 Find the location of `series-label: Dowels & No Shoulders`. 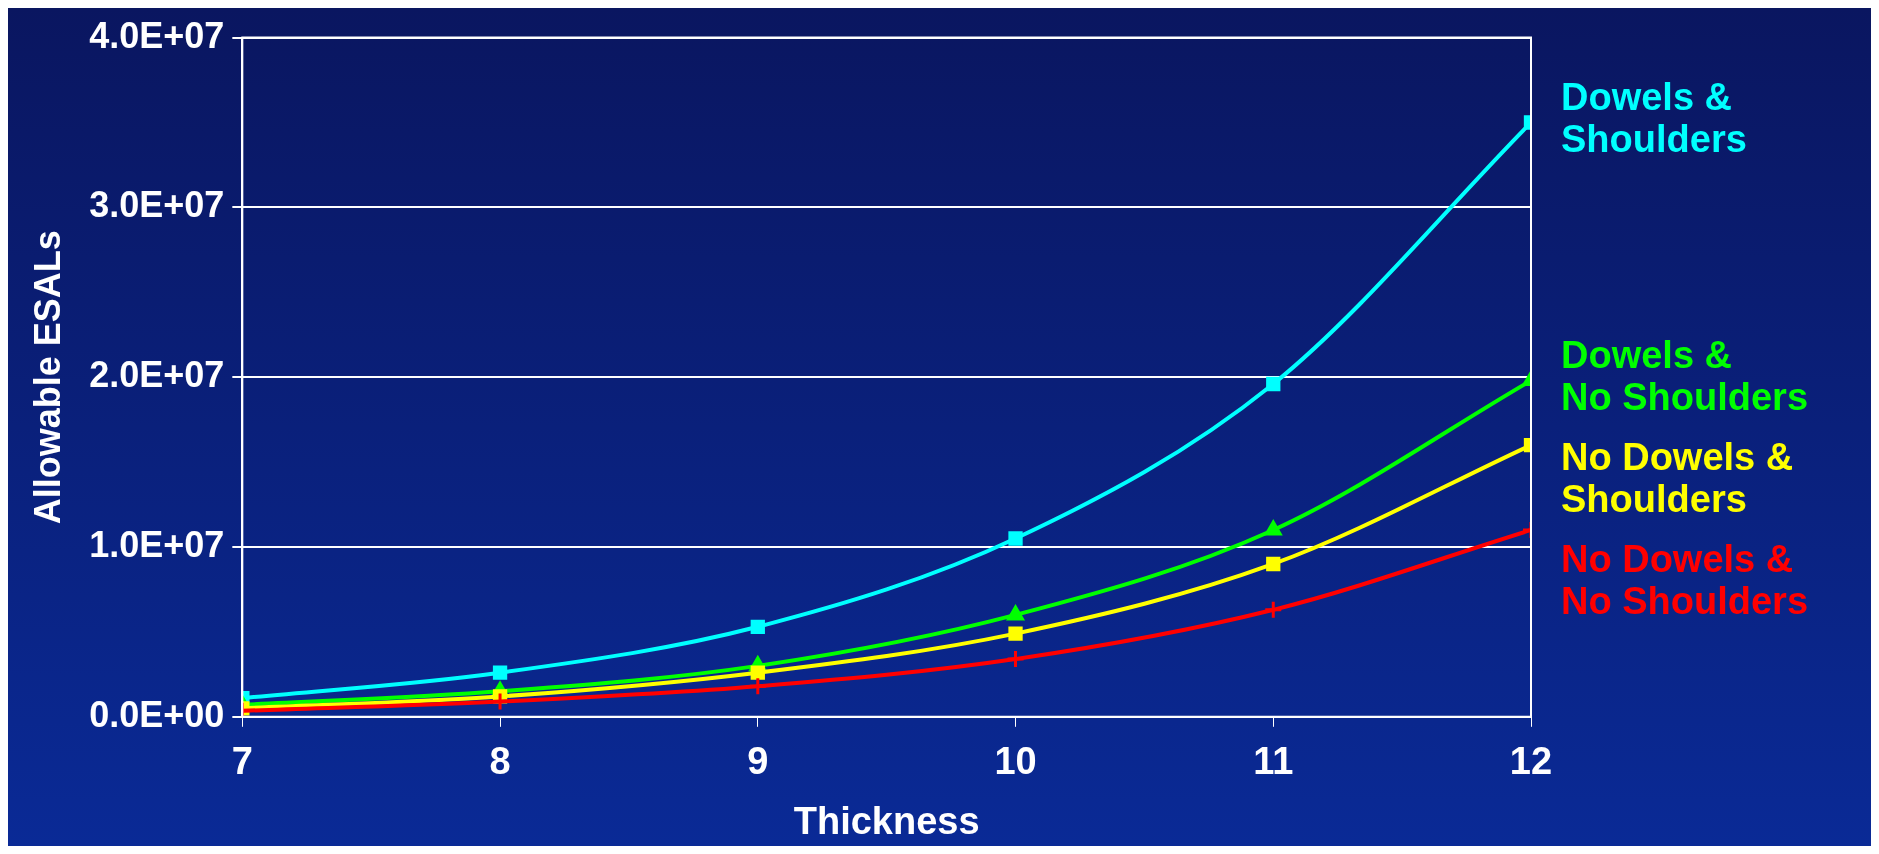

series-label: Dowels & No Shoulders is located at coordinates (1685, 376).